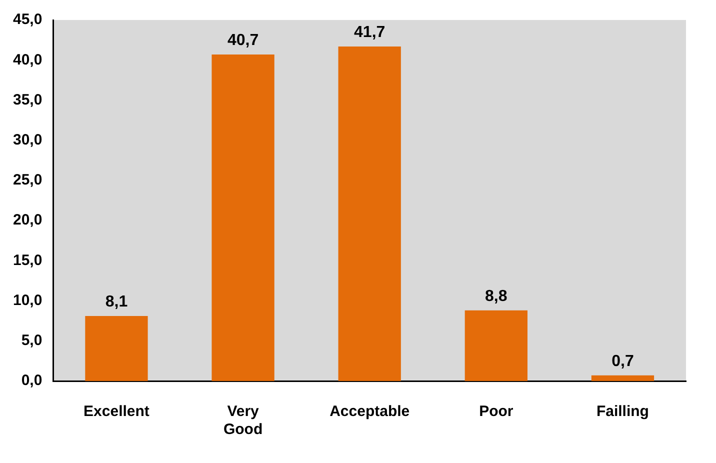  What do you see at coordinates (27, 300) in the screenshot?
I see `y-tick-label: 10,0` at bounding box center [27, 300].